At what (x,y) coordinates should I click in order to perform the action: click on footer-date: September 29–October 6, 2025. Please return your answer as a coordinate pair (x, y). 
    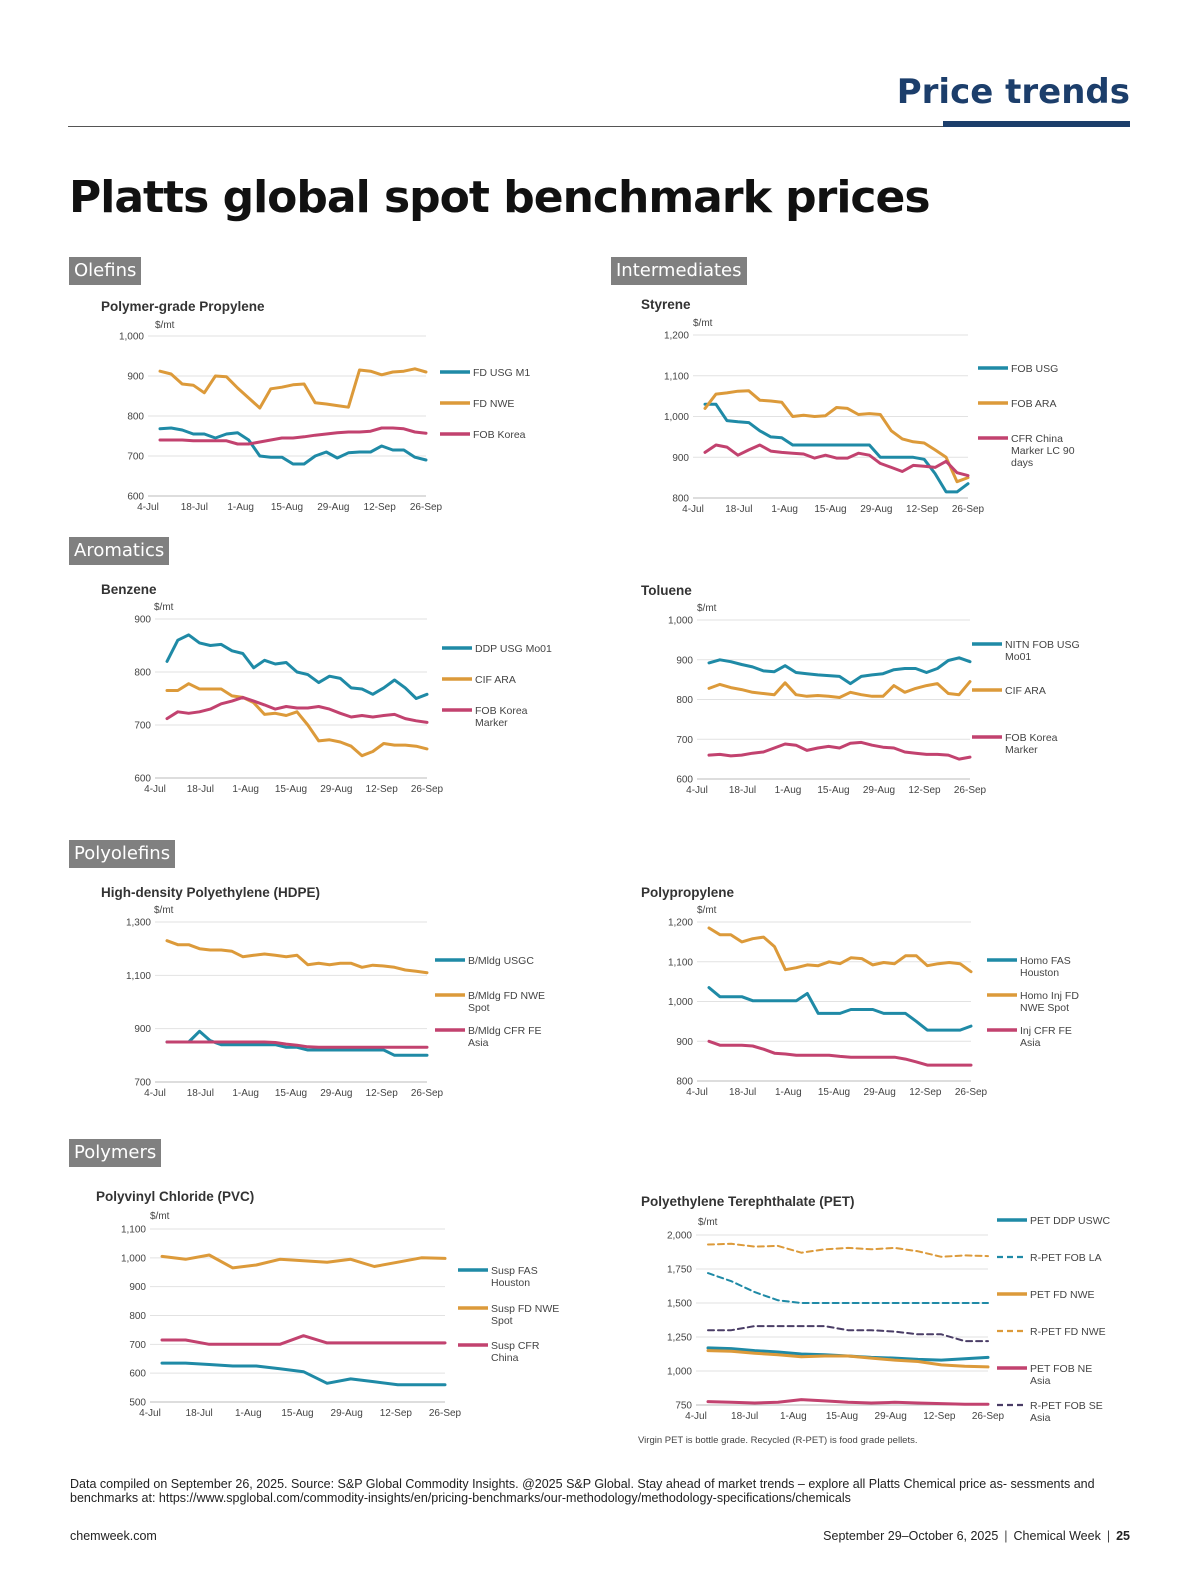
    Looking at the image, I should click on (911, 1536).